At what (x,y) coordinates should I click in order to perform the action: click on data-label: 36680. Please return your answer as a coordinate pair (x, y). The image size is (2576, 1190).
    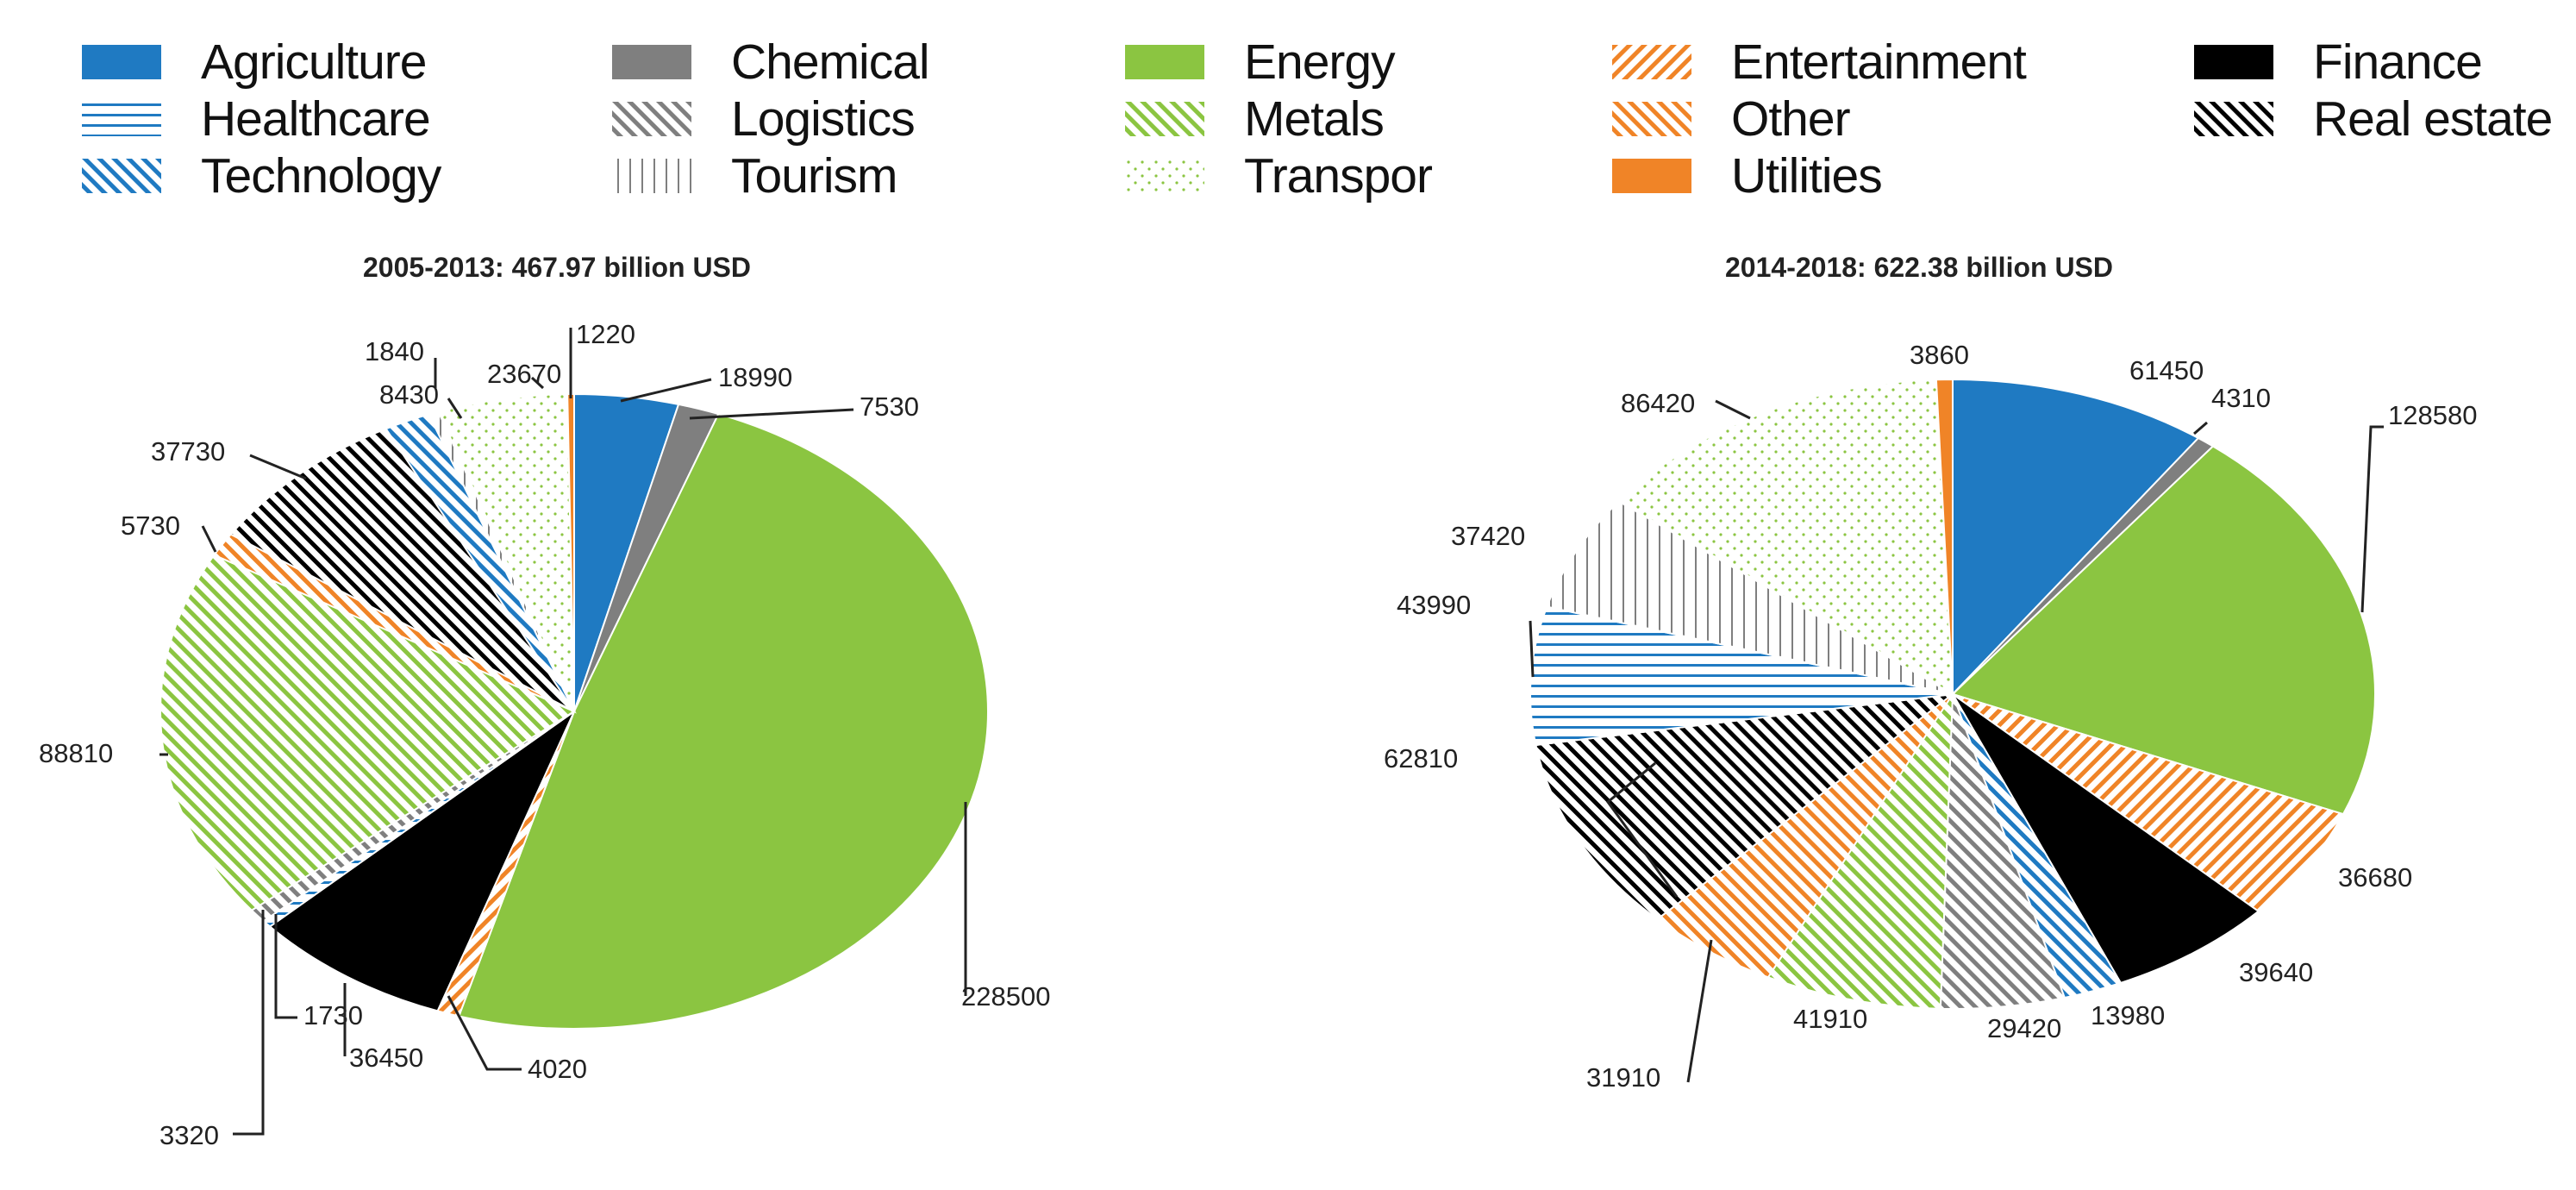
    Looking at the image, I should click on (2375, 877).